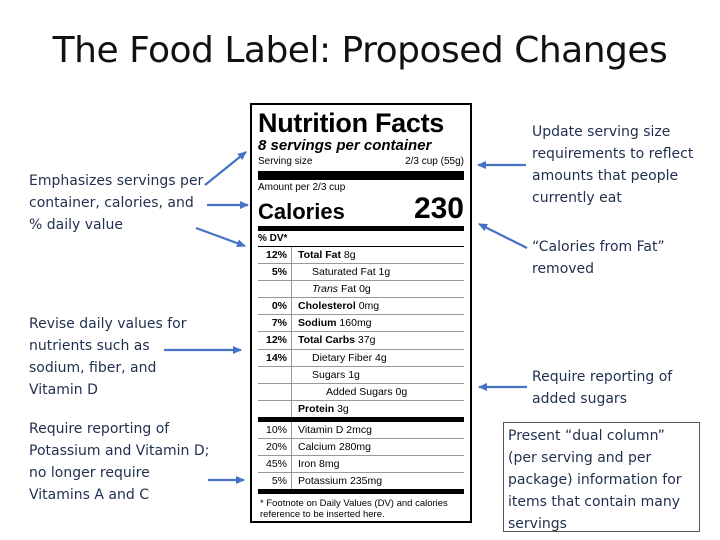 This screenshot has width=720, height=540. I want to click on nutrient-amount: 235mg, so click(366, 481).